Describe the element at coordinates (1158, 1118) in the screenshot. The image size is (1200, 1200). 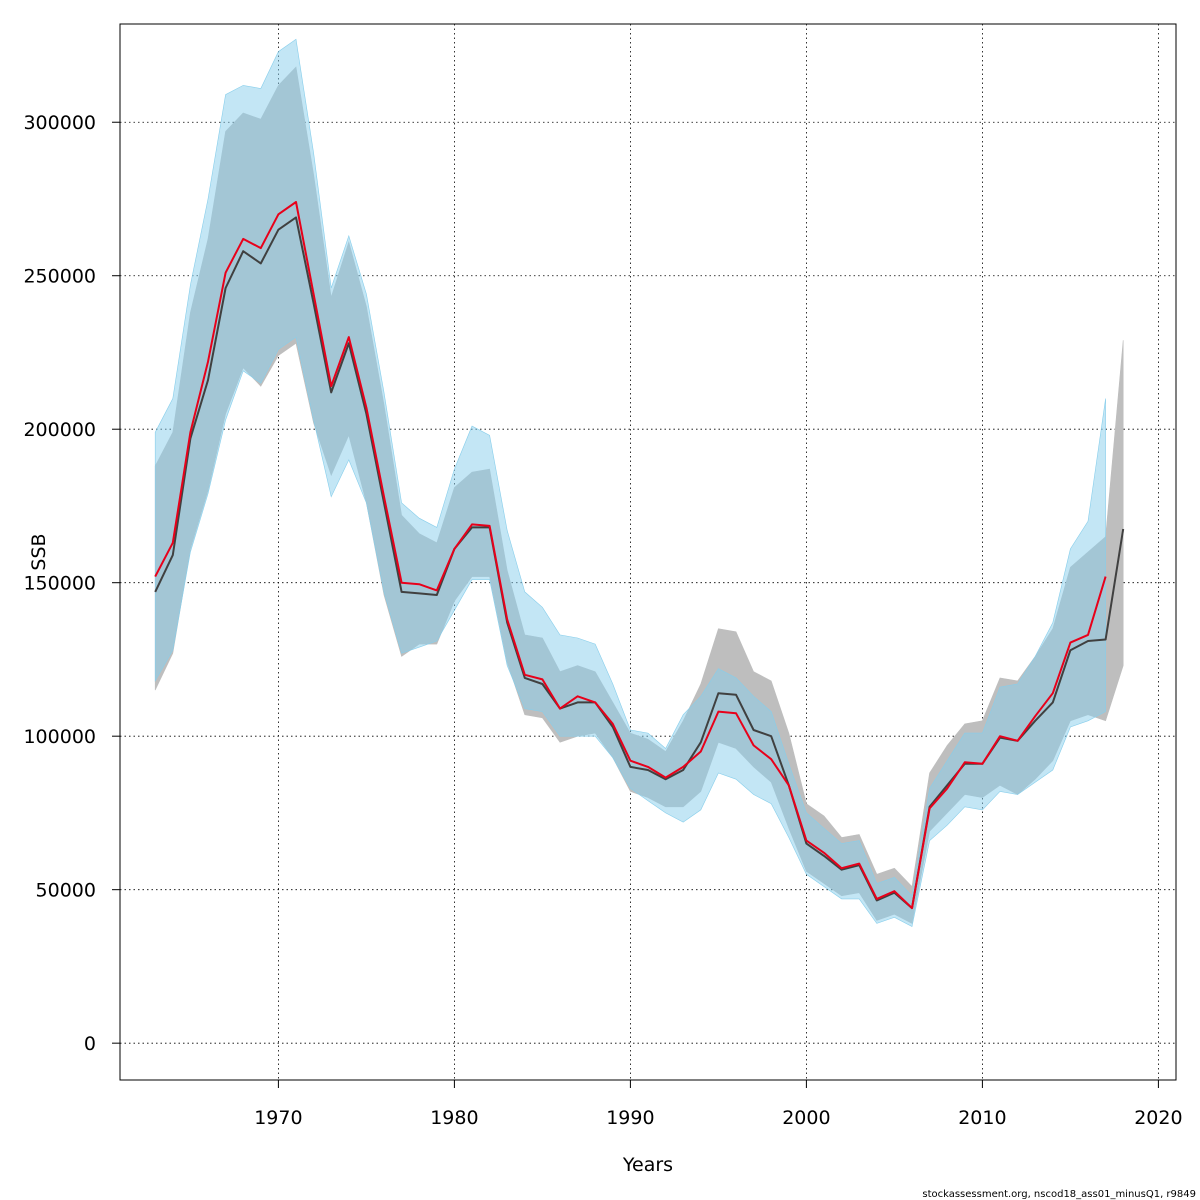
I see `x-tick-label: 2020` at that location.